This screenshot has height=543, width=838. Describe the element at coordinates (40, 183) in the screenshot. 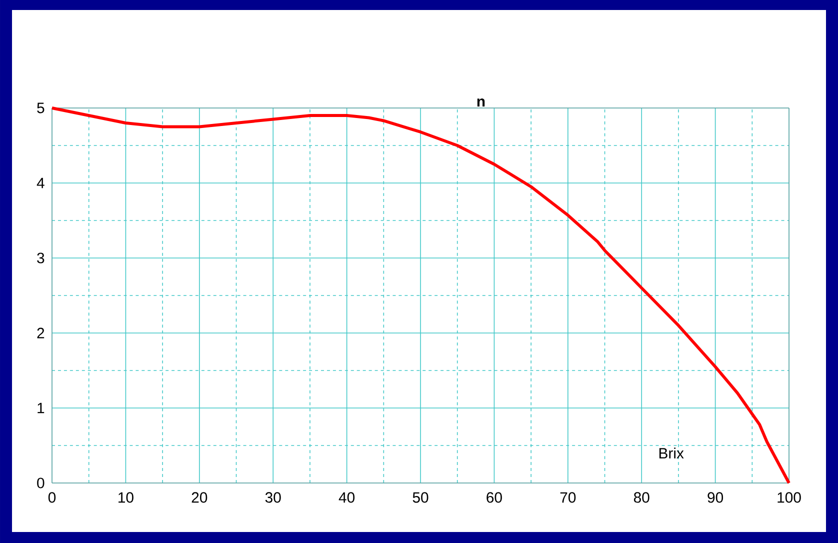

I see `y-tick-label: 4` at that location.